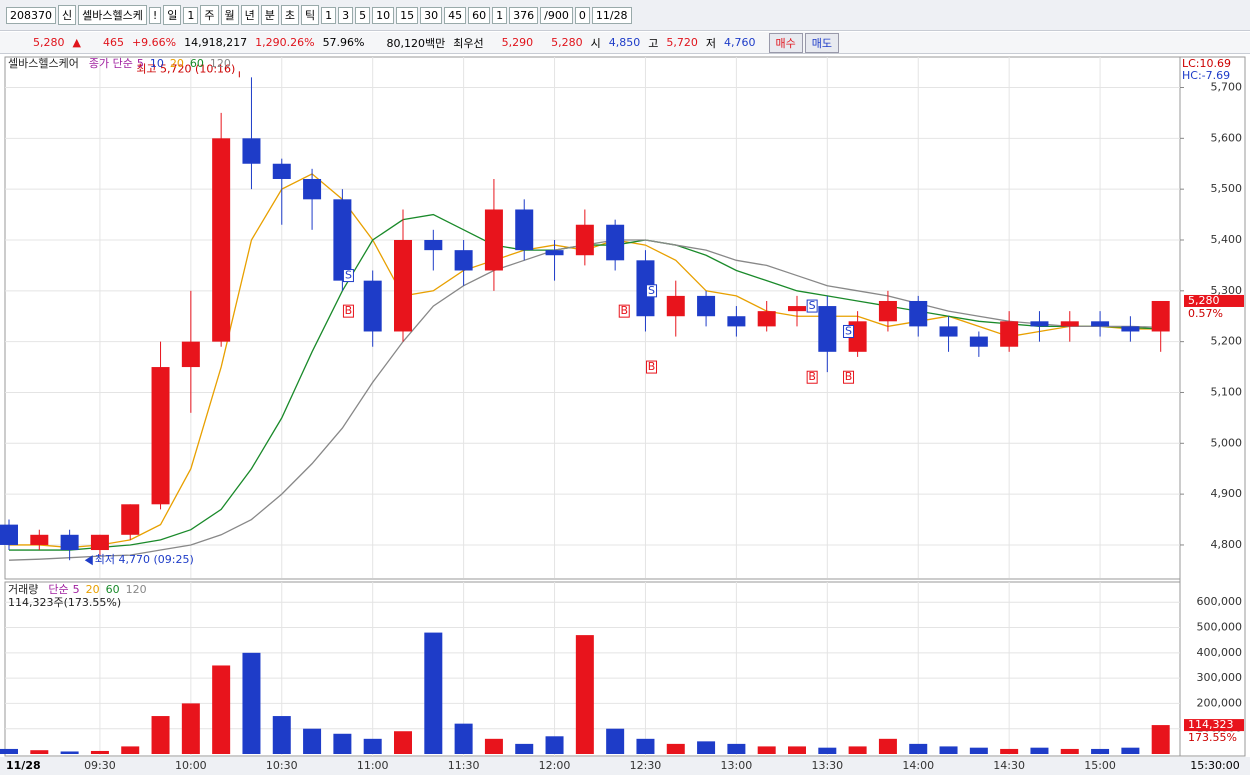 The image size is (1250, 775). I want to click on y-tick-label: 4,900, so click(1227, 493).